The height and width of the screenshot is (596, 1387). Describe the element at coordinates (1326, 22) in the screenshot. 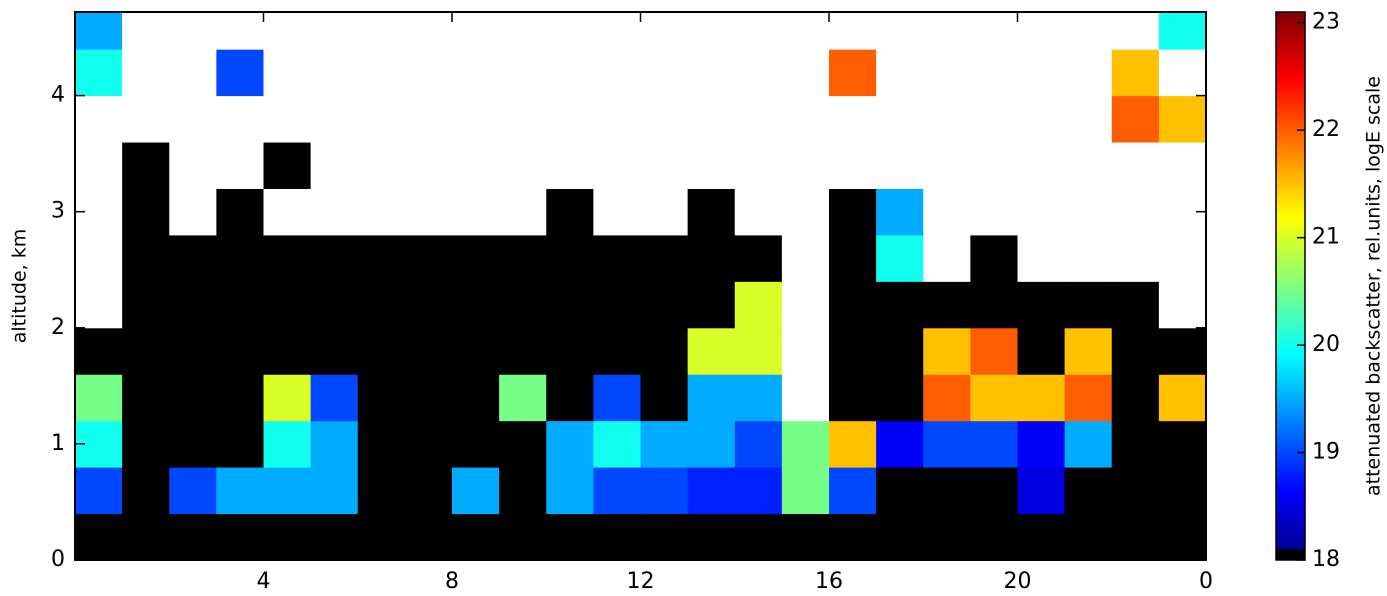

I see `colorbar-tick-label: 23` at that location.